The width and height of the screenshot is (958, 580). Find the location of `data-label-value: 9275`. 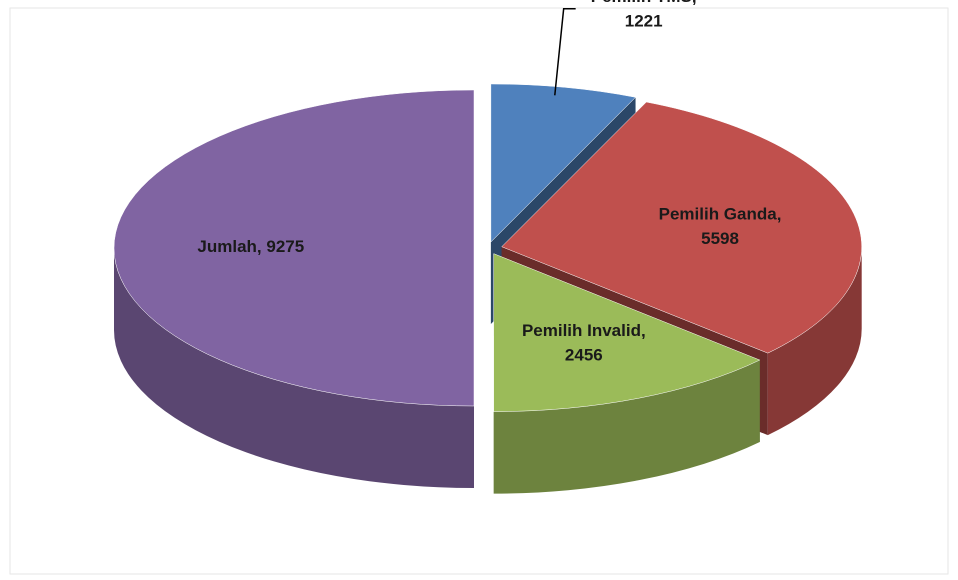

data-label-value: 9275 is located at coordinates (285, 246).